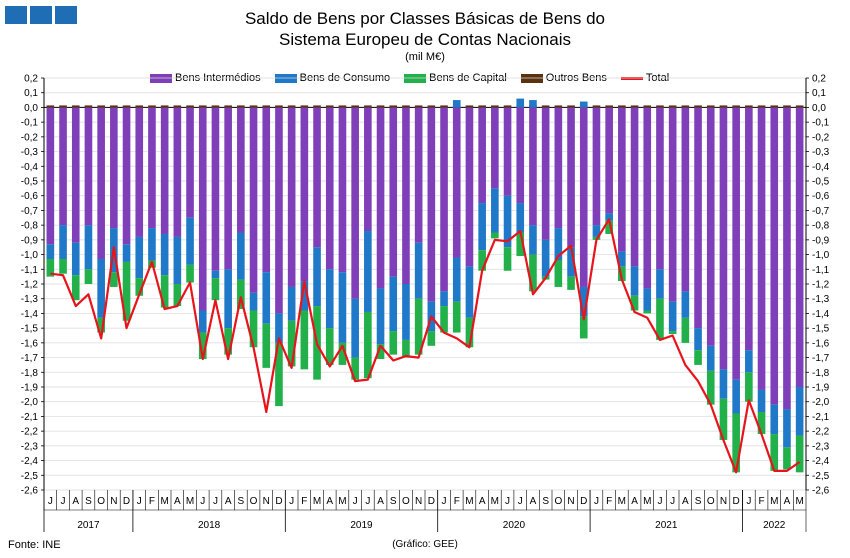 The height and width of the screenshot is (558, 850). What do you see at coordinates (31, 108) in the screenshot?
I see `y-tick-label-left: 0,0` at bounding box center [31, 108].